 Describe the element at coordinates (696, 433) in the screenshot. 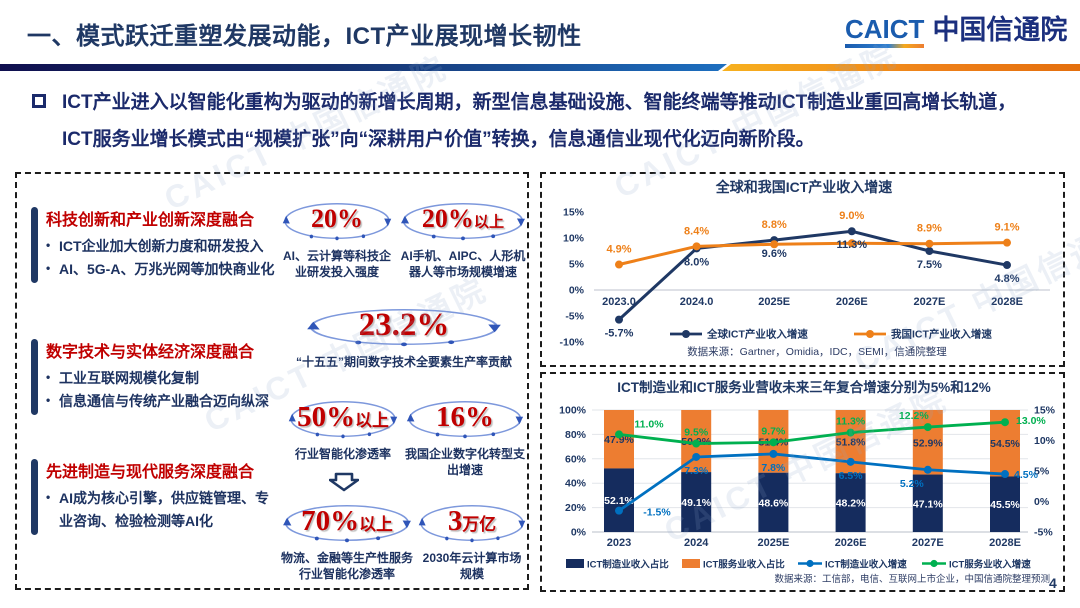

I see `svg-text: 9.5%` at that location.